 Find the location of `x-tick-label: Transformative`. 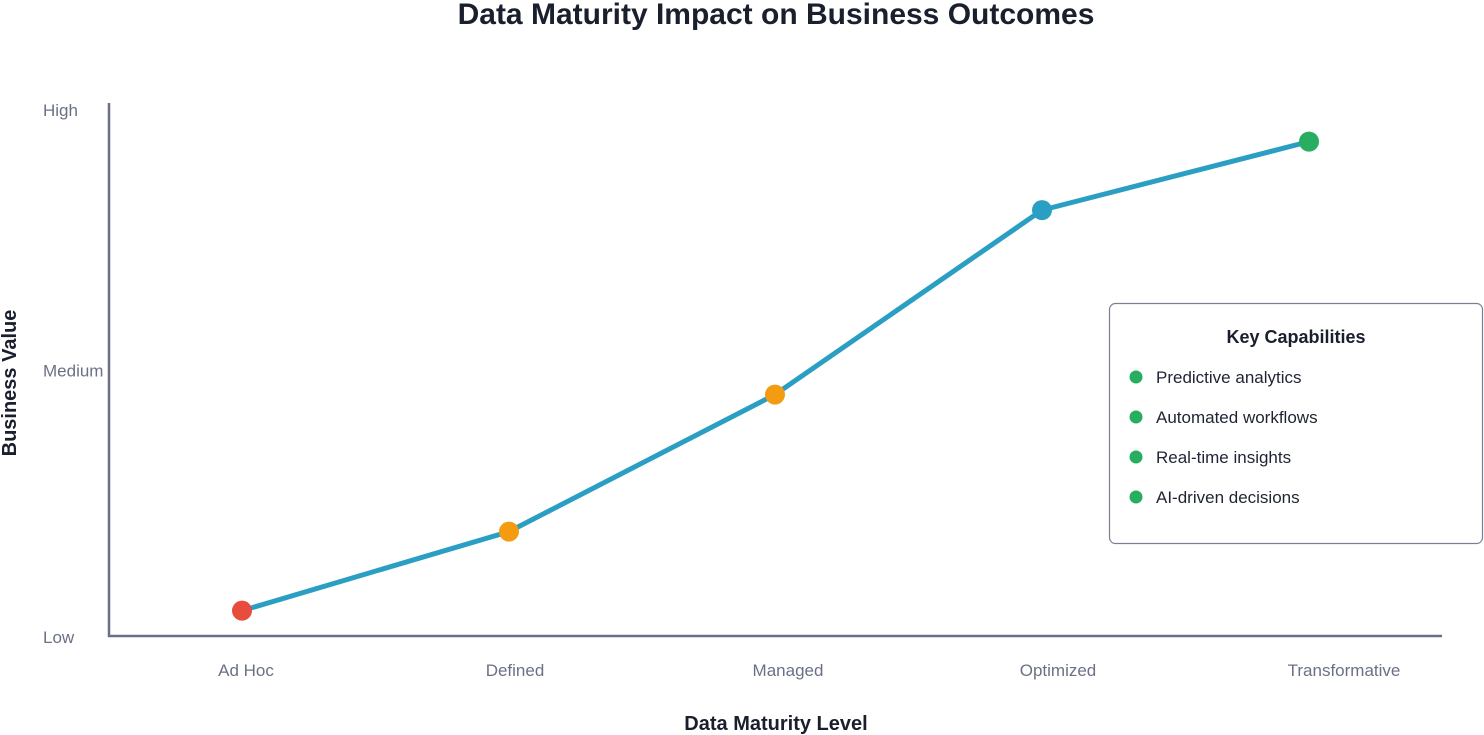

x-tick-label: Transformative is located at coordinates (1344, 670).